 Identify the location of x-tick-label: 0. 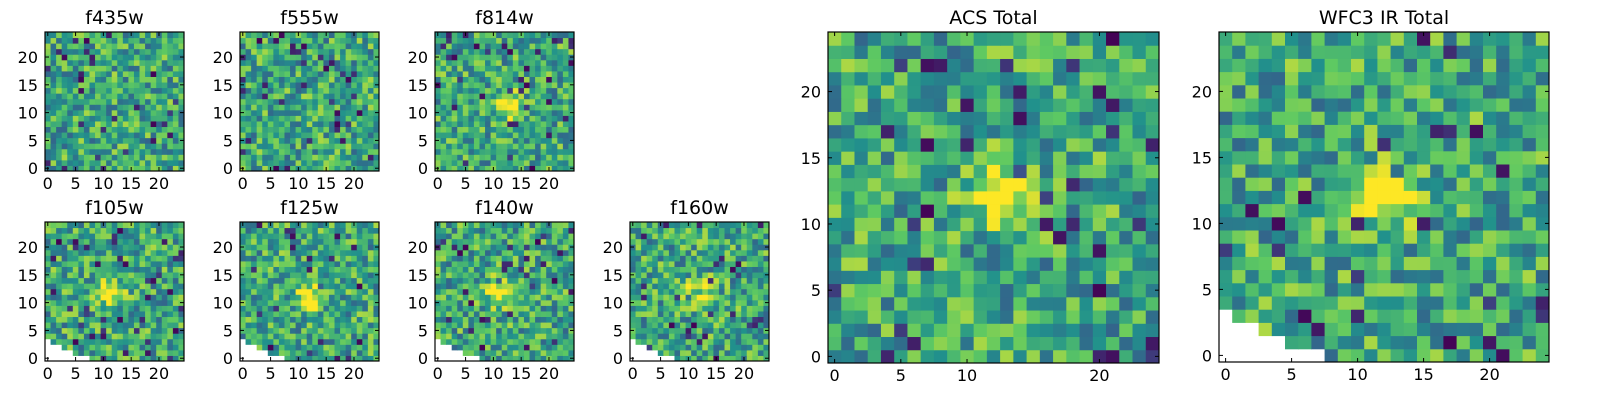
(243, 183).